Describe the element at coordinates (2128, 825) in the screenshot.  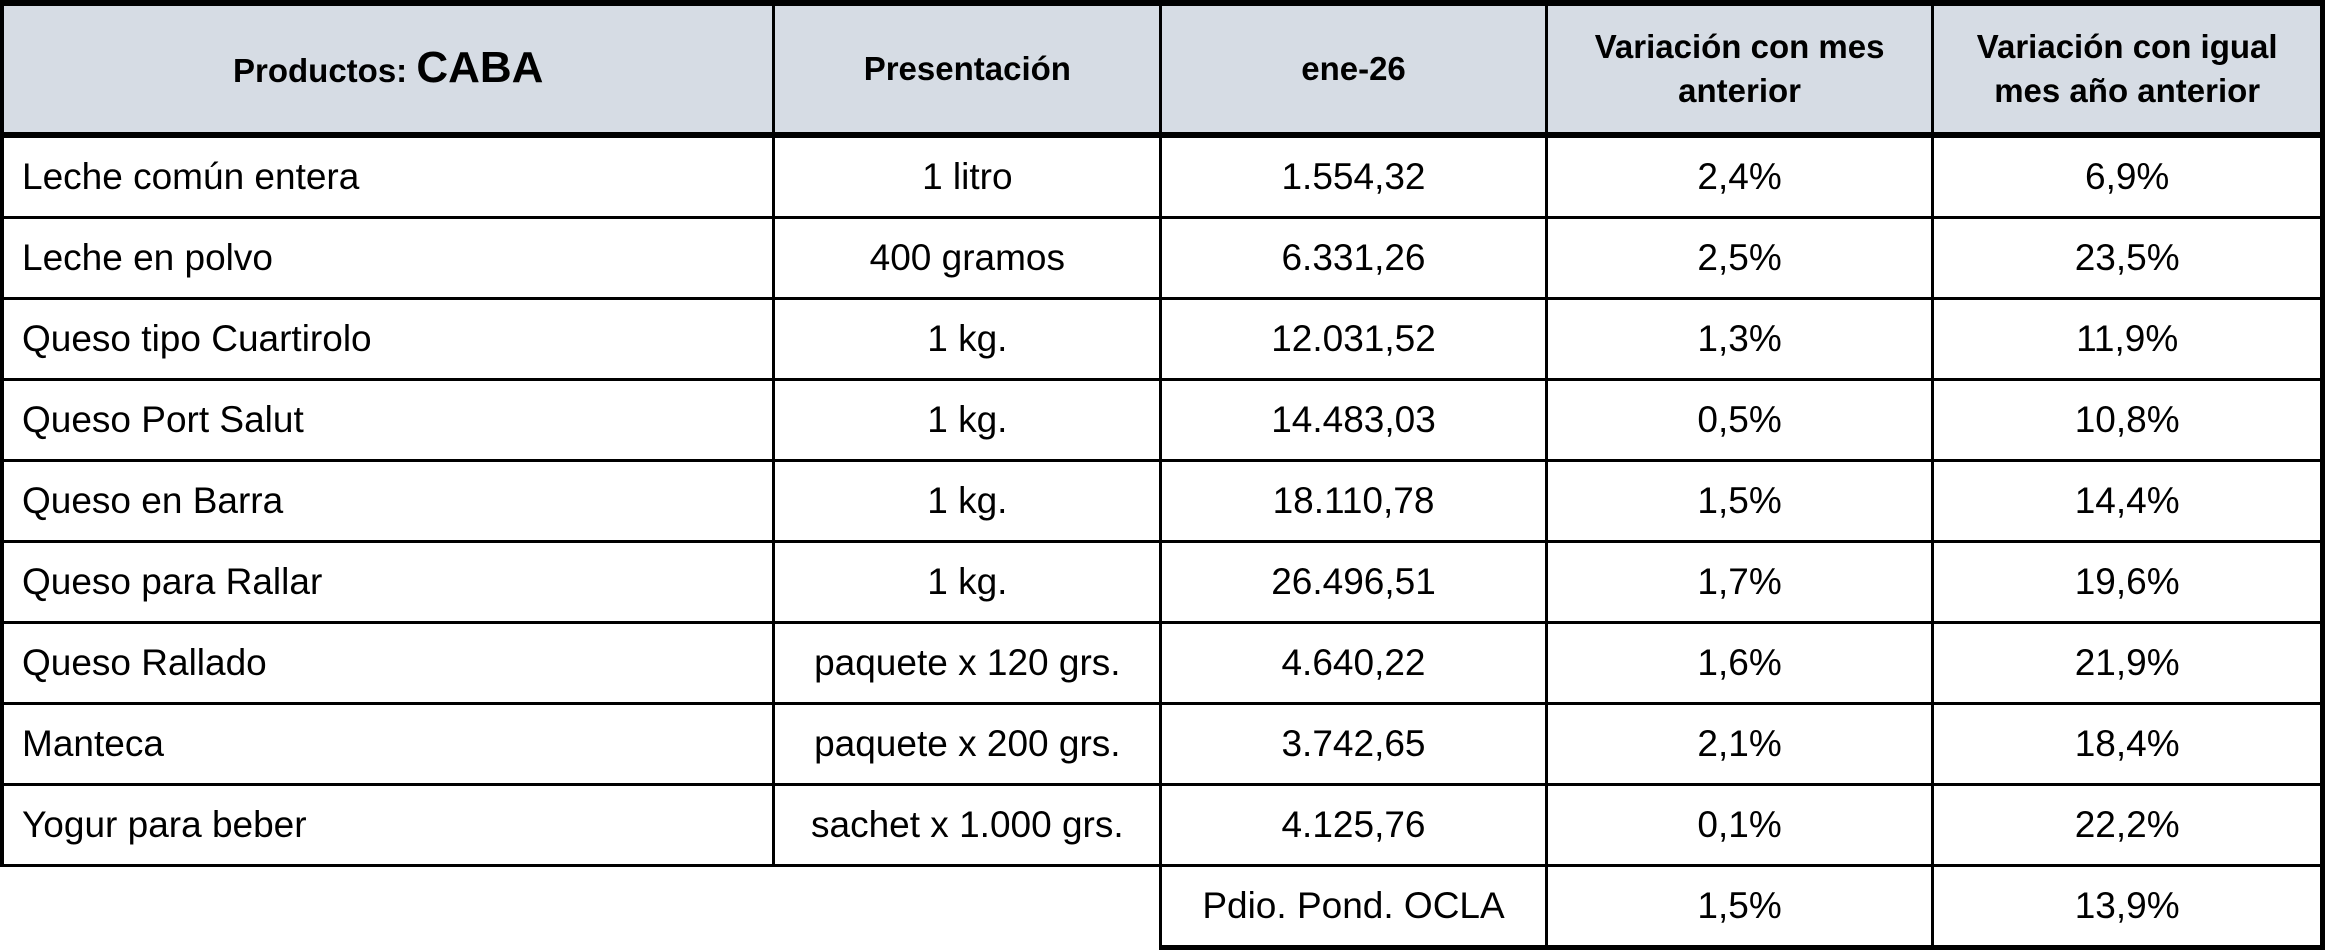
I see `var-year-cell: 22,2%` at that location.